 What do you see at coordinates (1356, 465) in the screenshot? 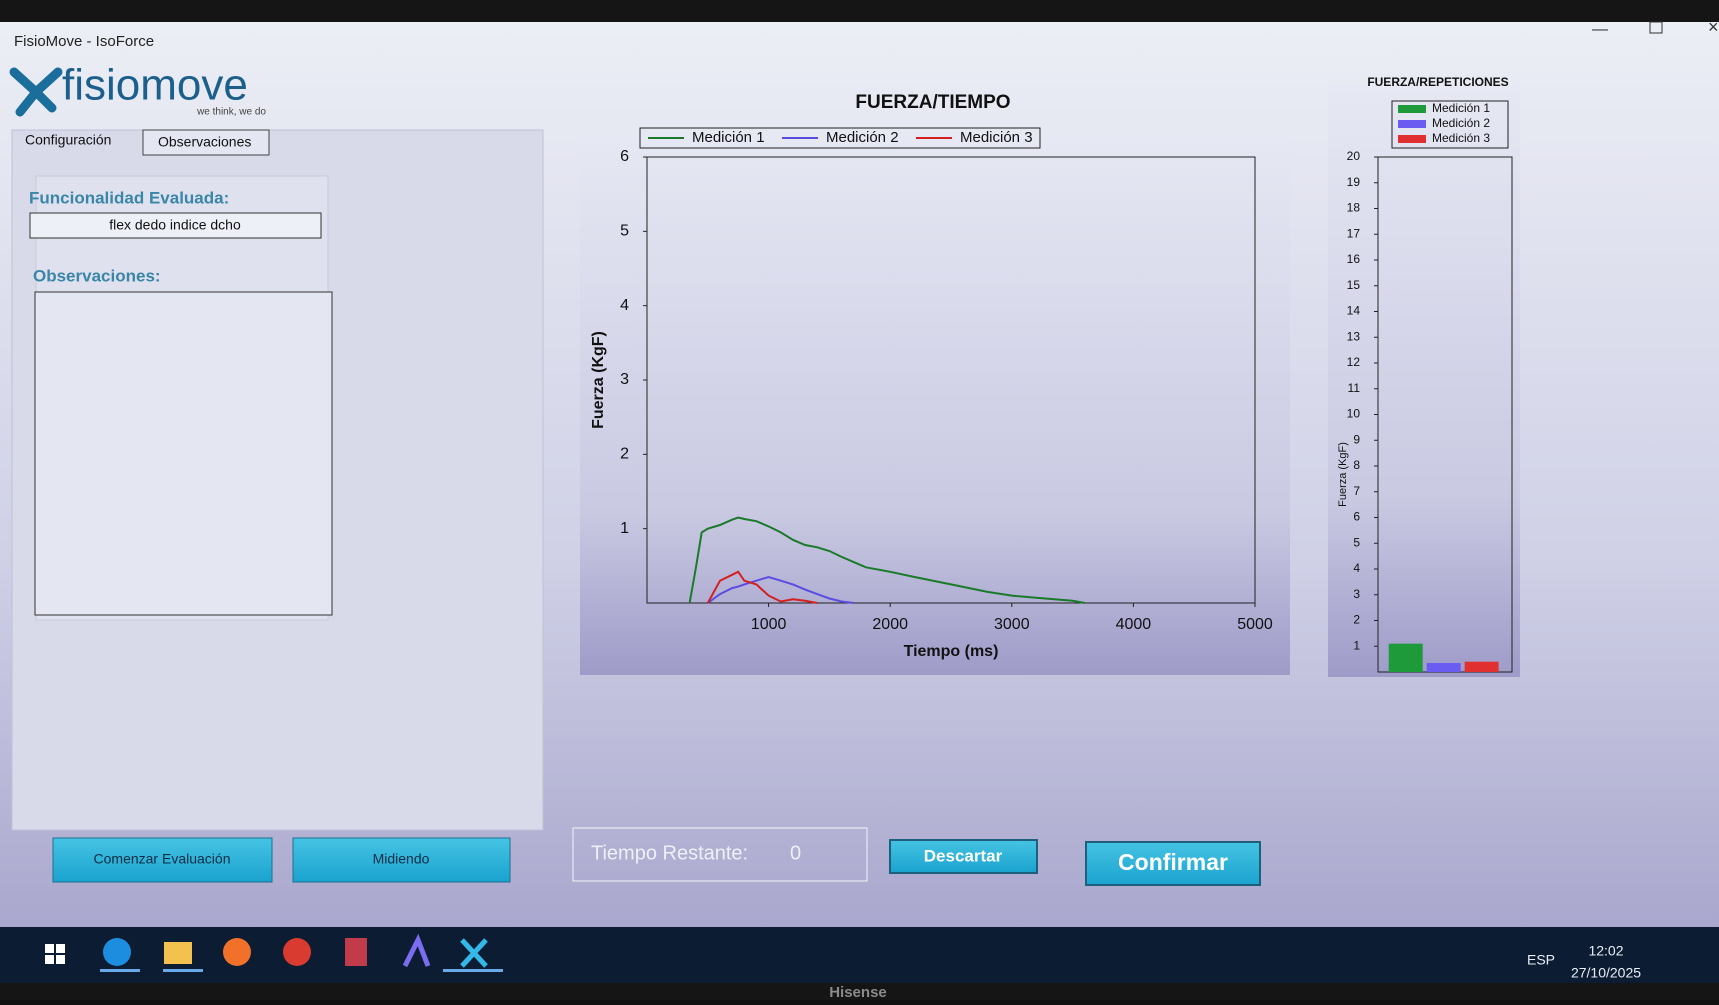
I see `y-tick-label: 8` at bounding box center [1356, 465].